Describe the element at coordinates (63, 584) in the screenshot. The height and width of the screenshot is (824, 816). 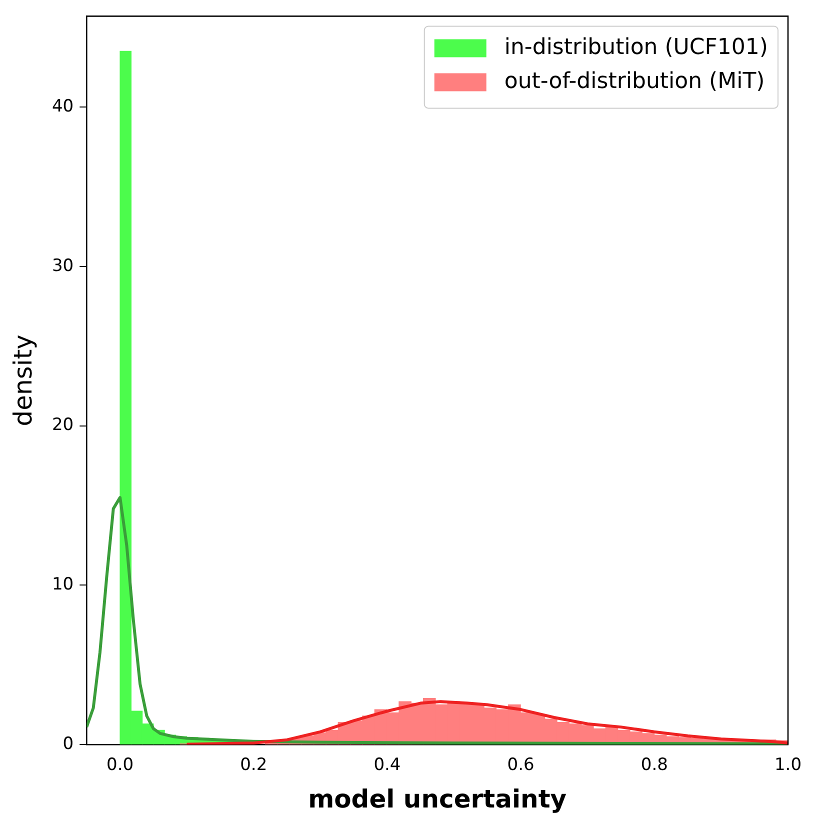
I see `y-tick-label: 10` at that location.